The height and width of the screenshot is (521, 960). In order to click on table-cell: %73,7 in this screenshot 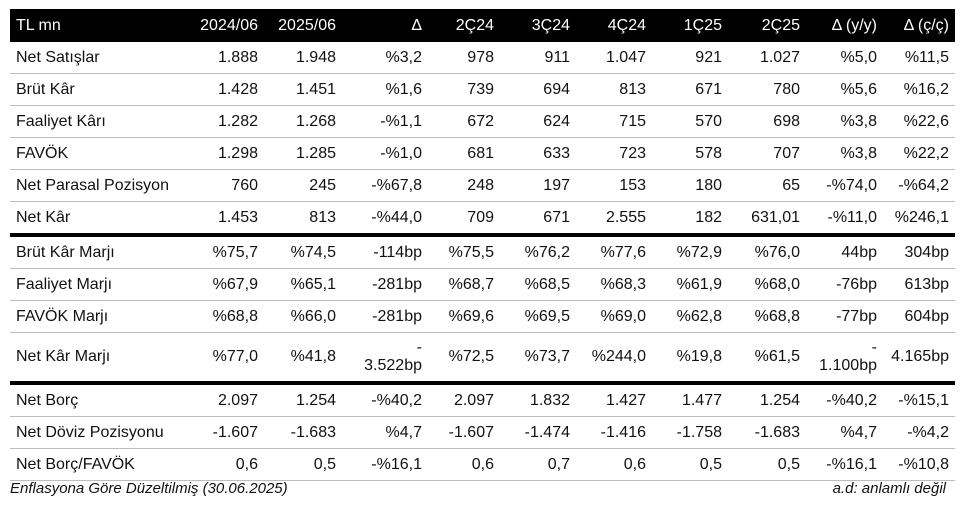, I will do `click(538, 358)`.